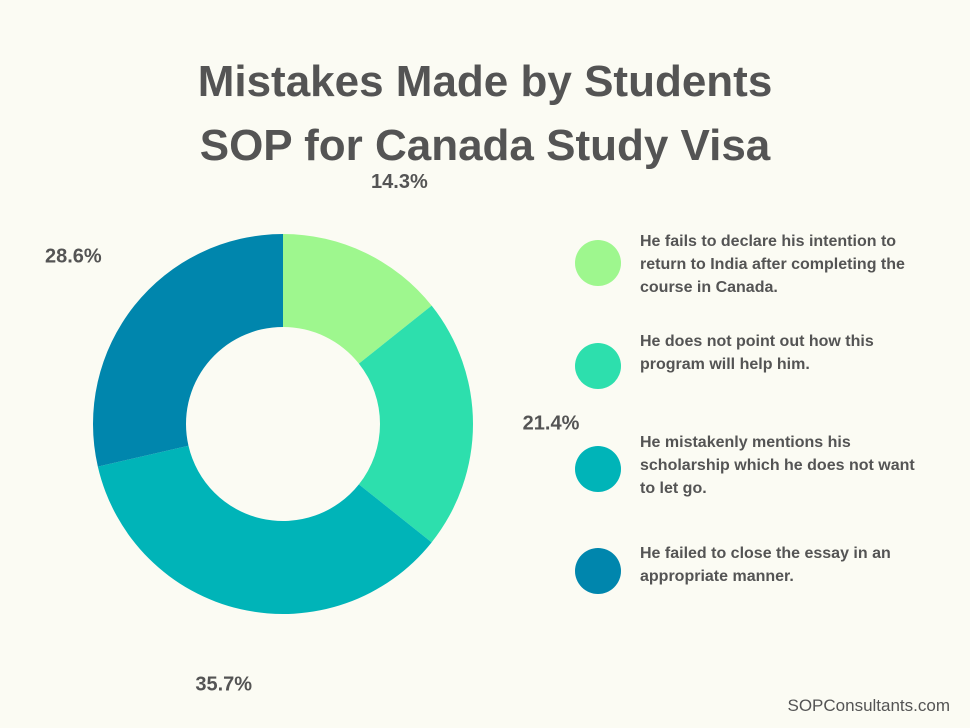  What do you see at coordinates (868, 705) in the screenshot?
I see `source-credit: SOPConsultants.com` at bounding box center [868, 705].